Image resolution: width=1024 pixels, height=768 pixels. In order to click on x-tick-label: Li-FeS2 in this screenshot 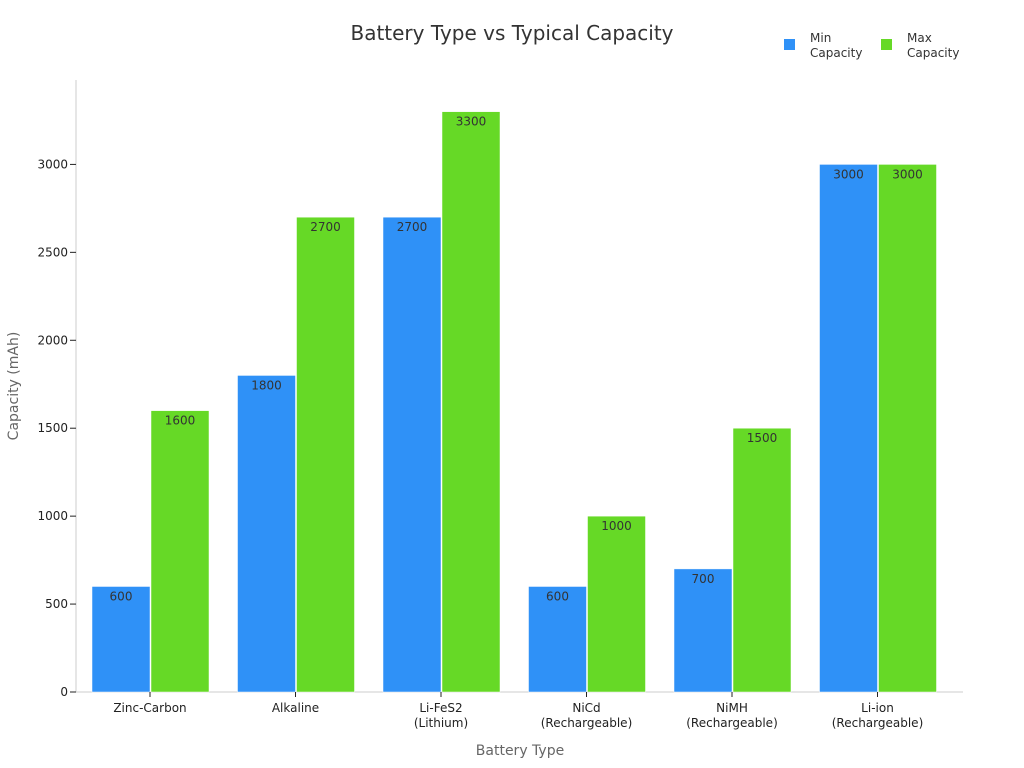, I will do `click(440, 708)`.